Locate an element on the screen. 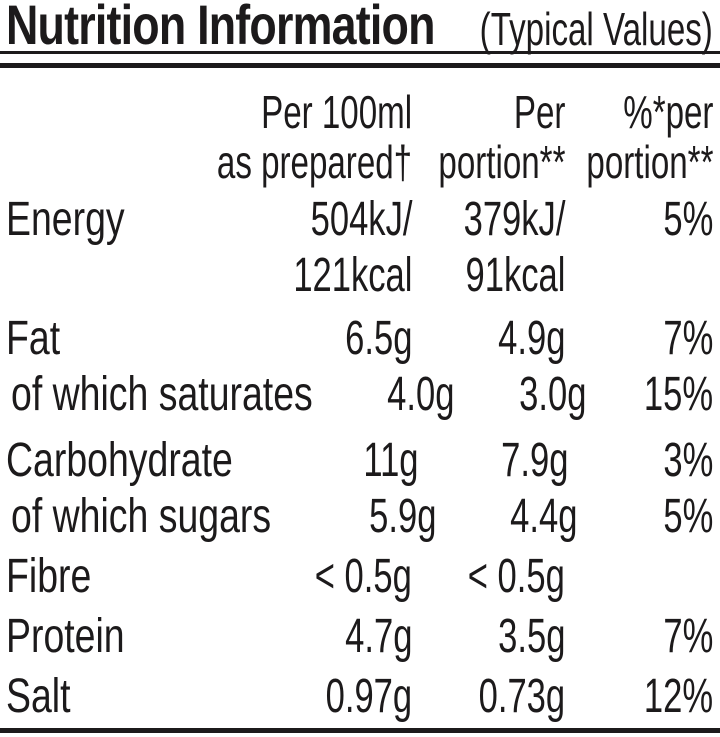  value-per-100ml: 6.5g is located at coordinates (378, 338).